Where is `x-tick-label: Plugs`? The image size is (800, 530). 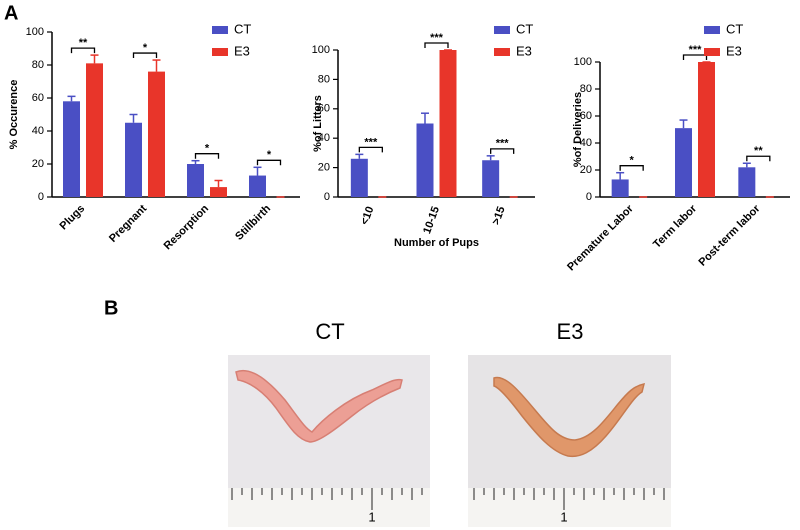 x-tick-label: Plugs is located at coordinates (73, 218).